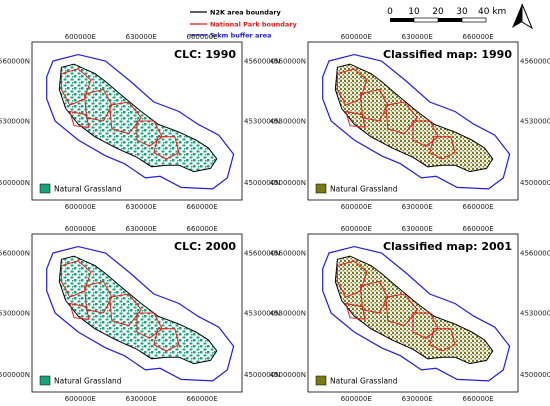 Image resolution: width=550 pixels, height=406 pixels. I want to click on scale-bar-label: 10, so click(414, 12).